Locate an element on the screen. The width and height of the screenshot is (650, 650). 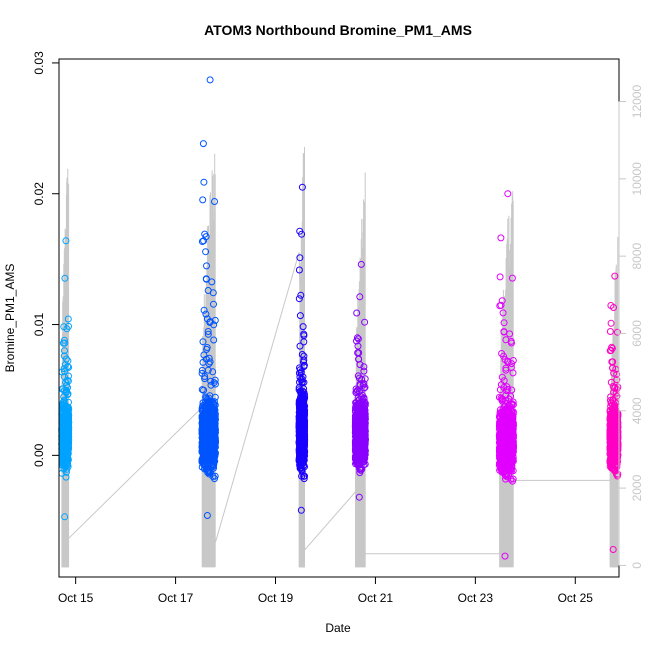
x-axis-label: Date is located at coordinates (338, 628).